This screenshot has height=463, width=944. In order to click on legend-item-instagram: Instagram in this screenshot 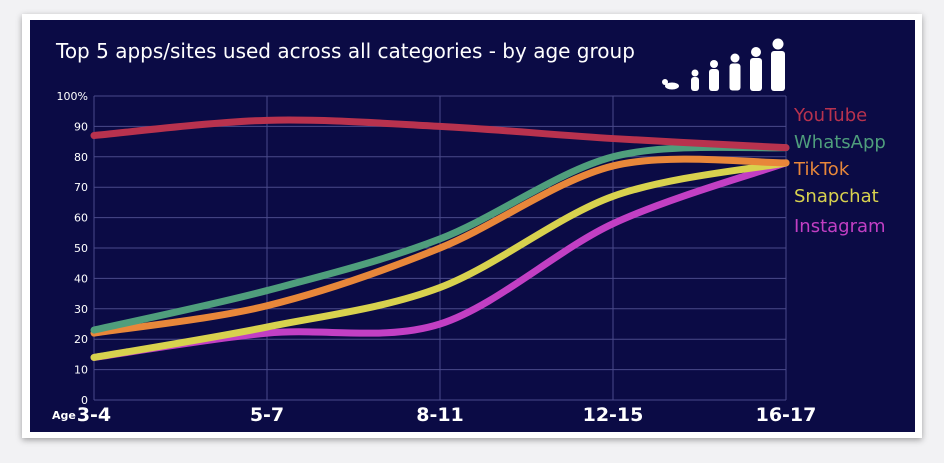, I will do `click(840, 226)`.